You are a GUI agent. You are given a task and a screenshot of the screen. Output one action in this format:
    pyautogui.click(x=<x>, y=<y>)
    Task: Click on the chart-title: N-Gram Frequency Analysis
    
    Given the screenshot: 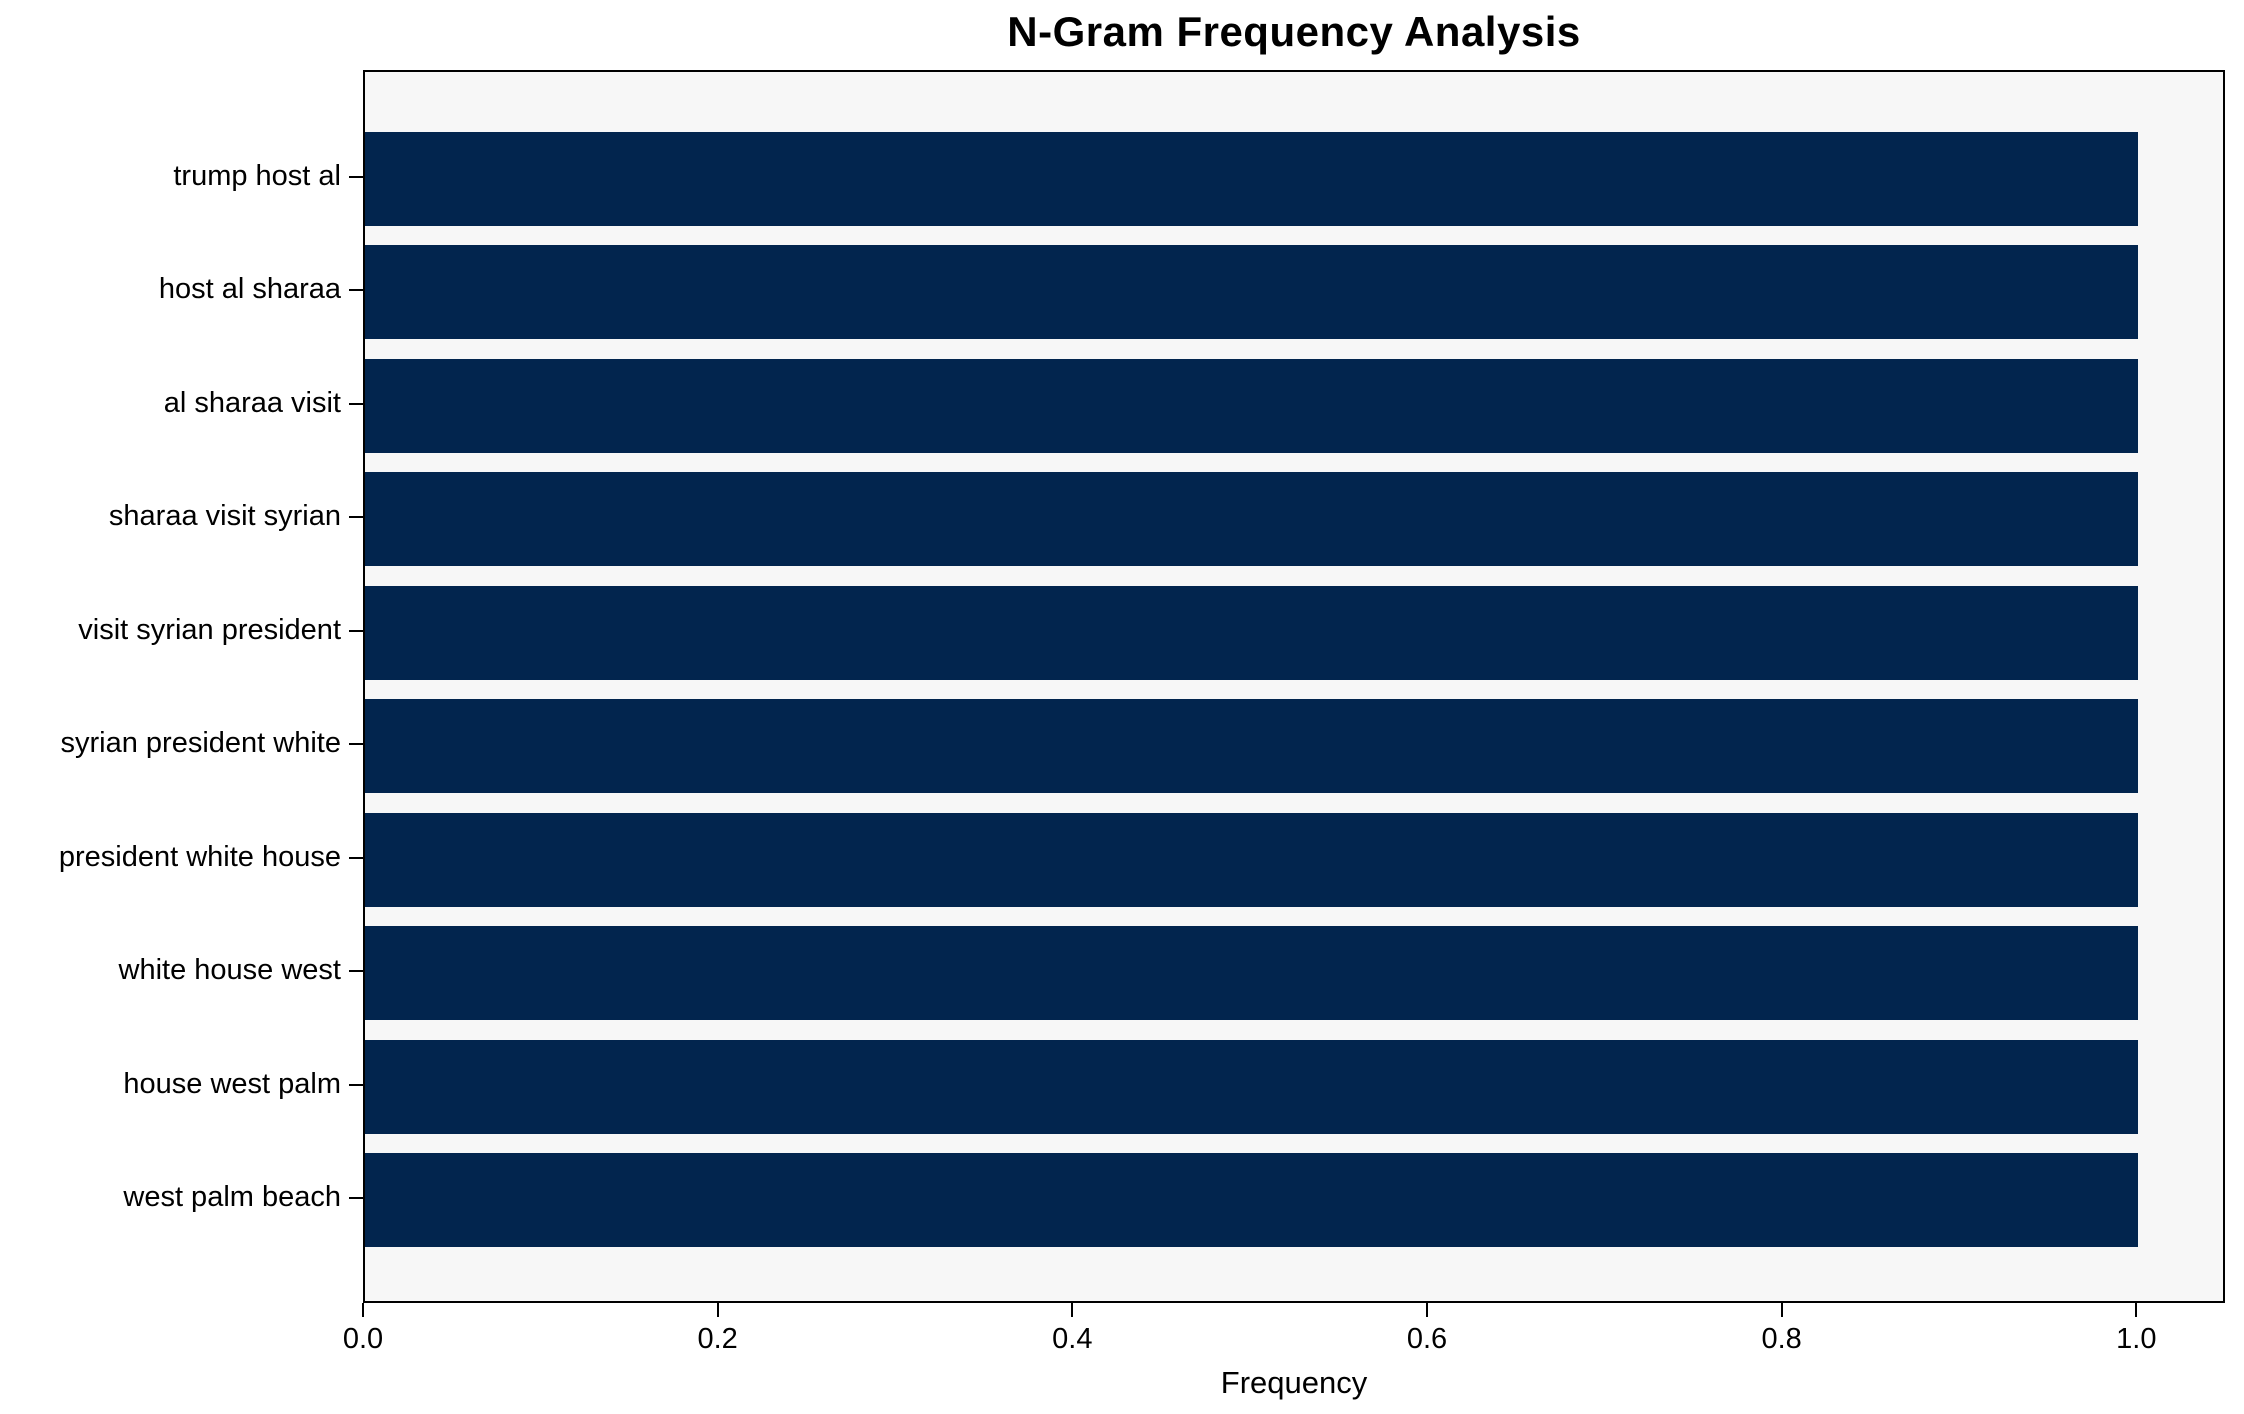 What is the action you would take?
    pyautogui.click(x=1294, y=31)
    